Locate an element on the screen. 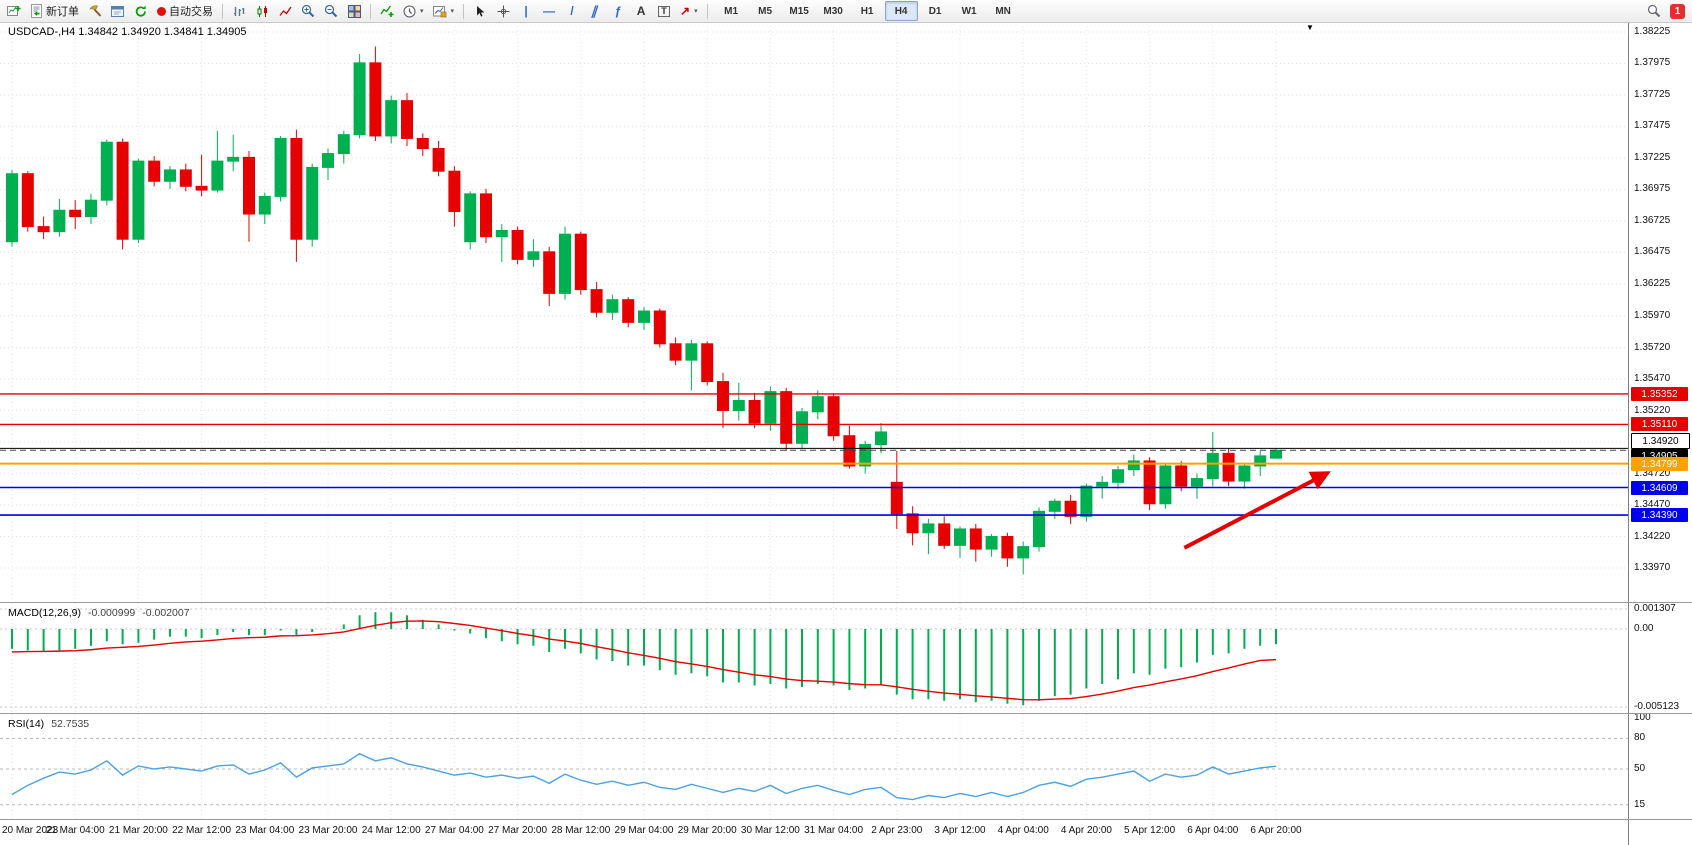 The height and width of the screenshot is (845, 1692). price-badge: 1.34799 is located at coordinates (1659, 464).